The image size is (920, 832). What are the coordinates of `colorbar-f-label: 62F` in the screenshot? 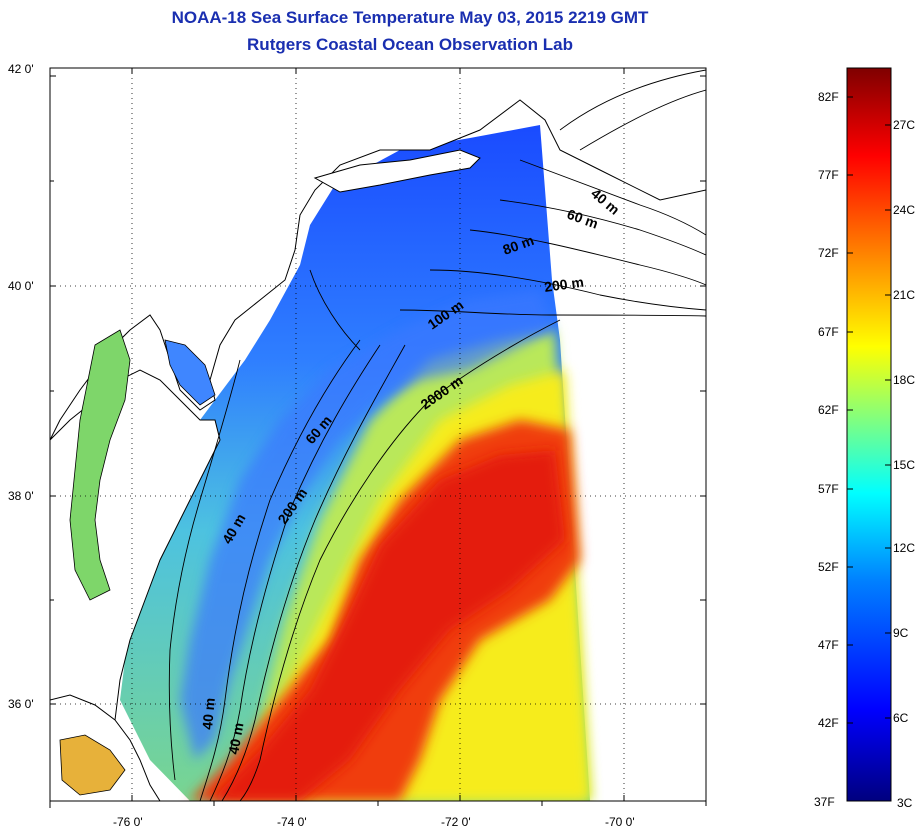 It's located at (828, 410).